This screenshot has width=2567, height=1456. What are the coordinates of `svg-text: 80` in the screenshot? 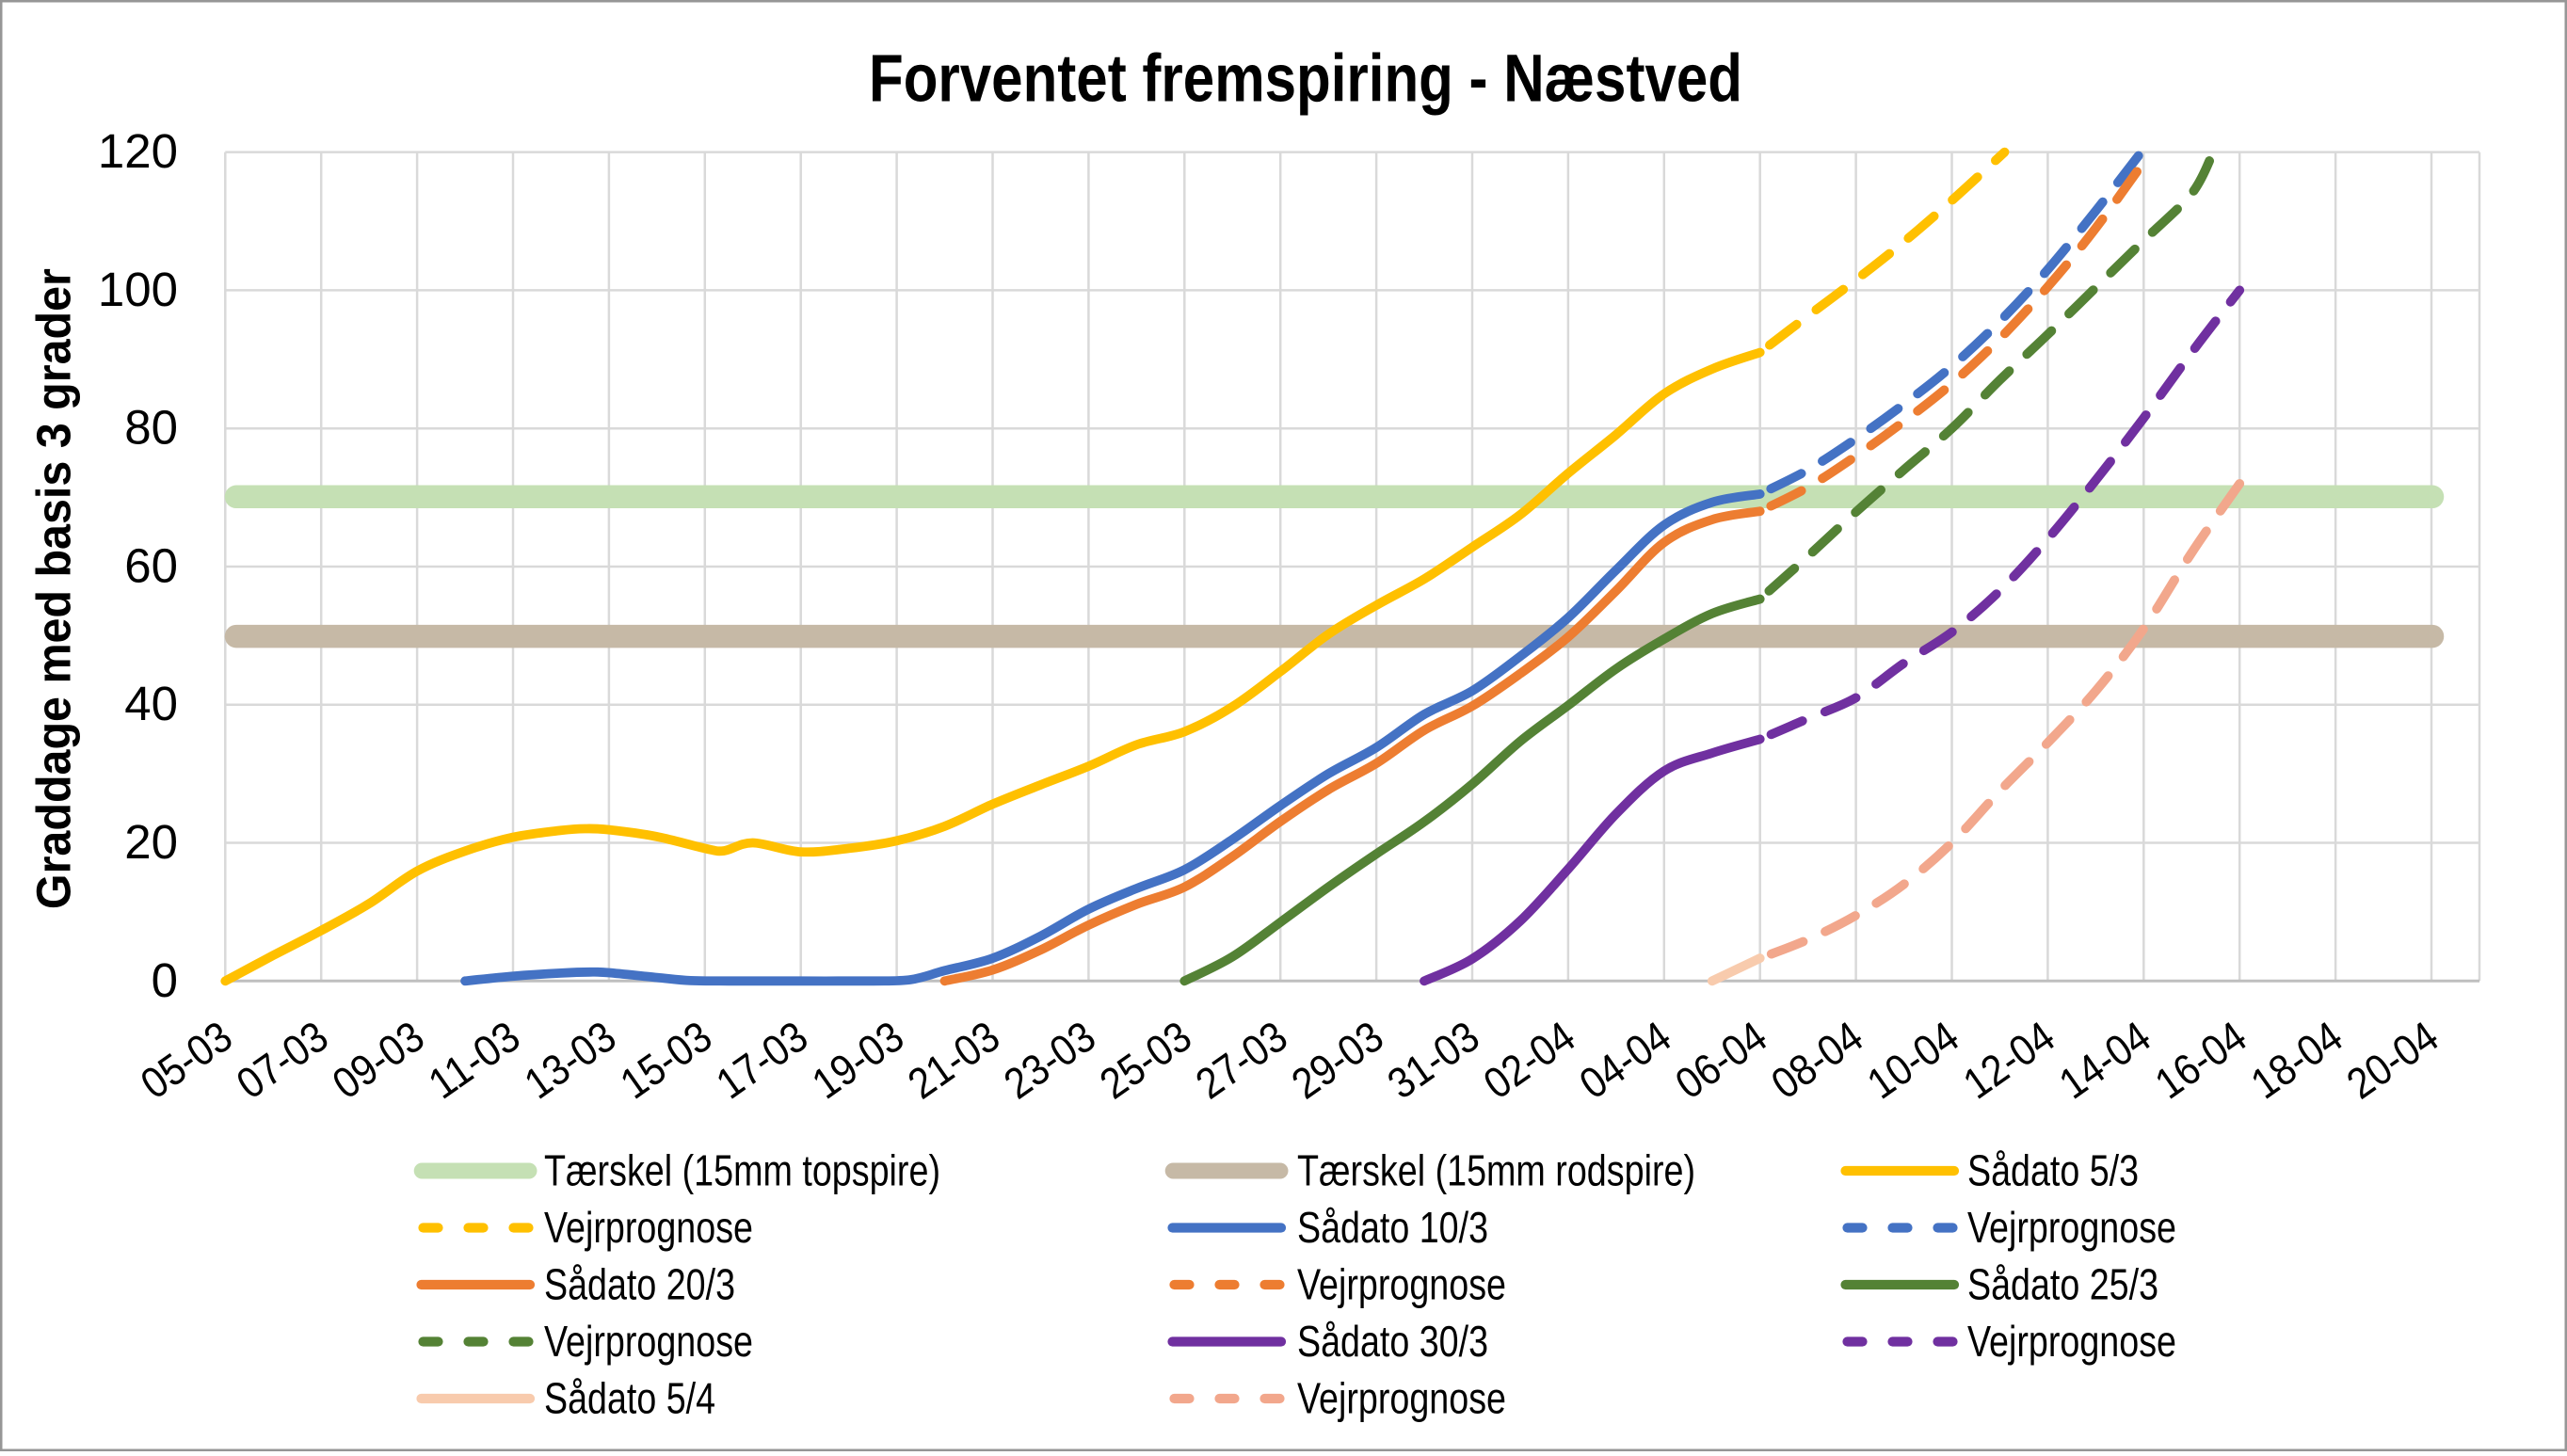 It's located at (151, 428).